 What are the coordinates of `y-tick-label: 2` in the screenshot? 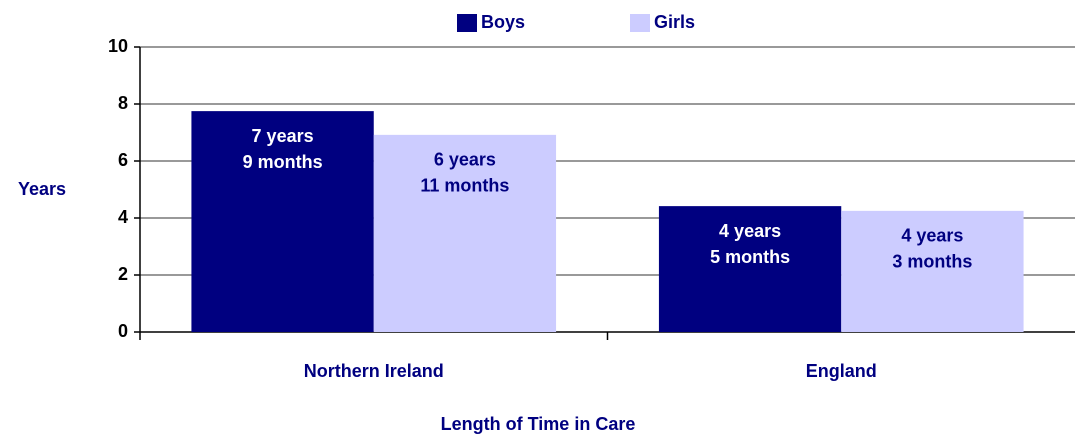 It's located at (123, 274).